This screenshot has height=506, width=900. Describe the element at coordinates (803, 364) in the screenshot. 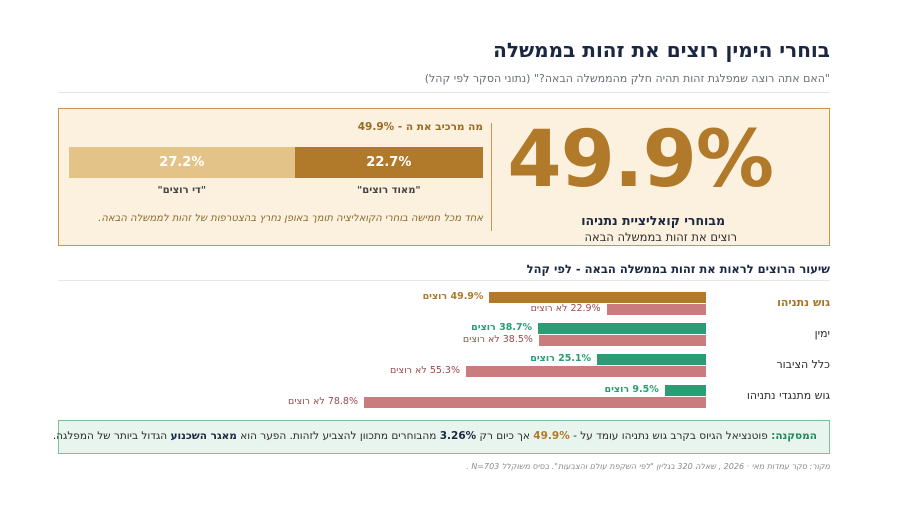

I see `category-label: כלל הציבור` at that location.